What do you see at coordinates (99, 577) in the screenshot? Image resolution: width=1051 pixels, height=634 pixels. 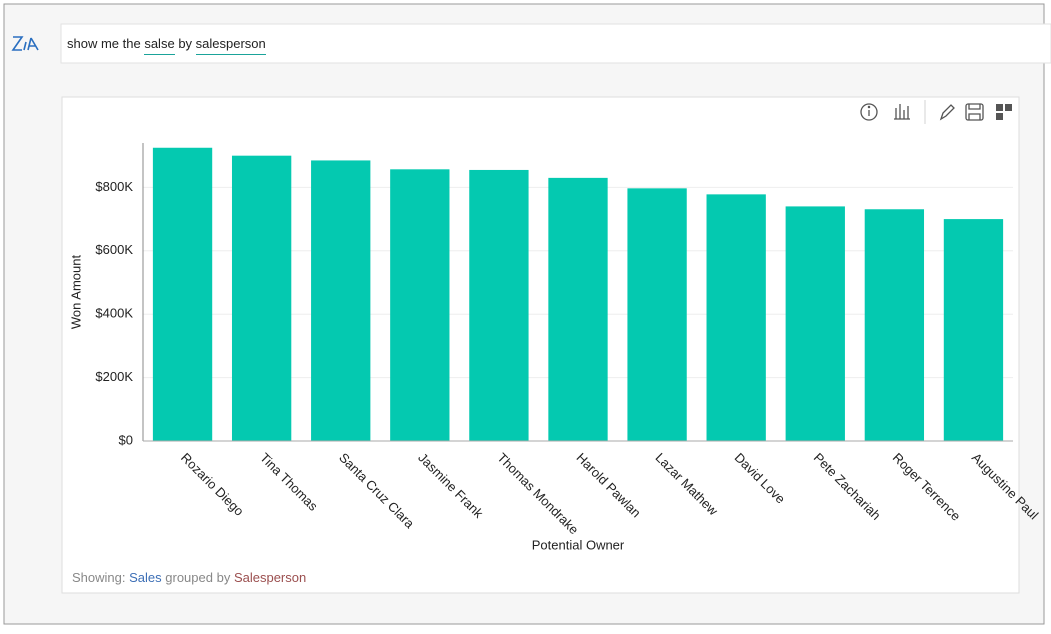 I see `footer-text: Showing:` at bounding box center [99, 577].